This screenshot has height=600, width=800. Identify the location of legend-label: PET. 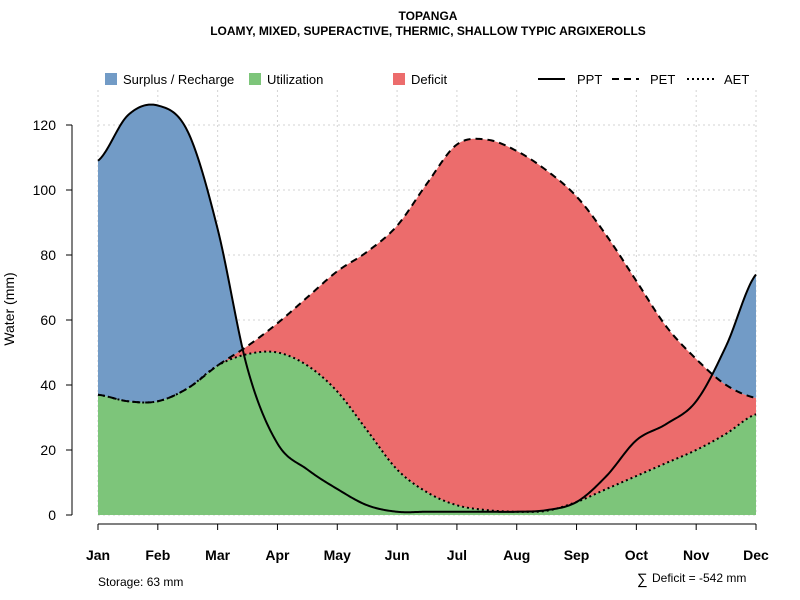
(662, 79).